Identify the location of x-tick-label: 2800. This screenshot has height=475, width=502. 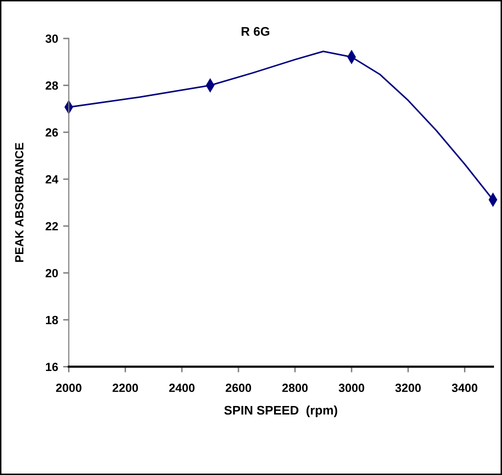
(295, 388).